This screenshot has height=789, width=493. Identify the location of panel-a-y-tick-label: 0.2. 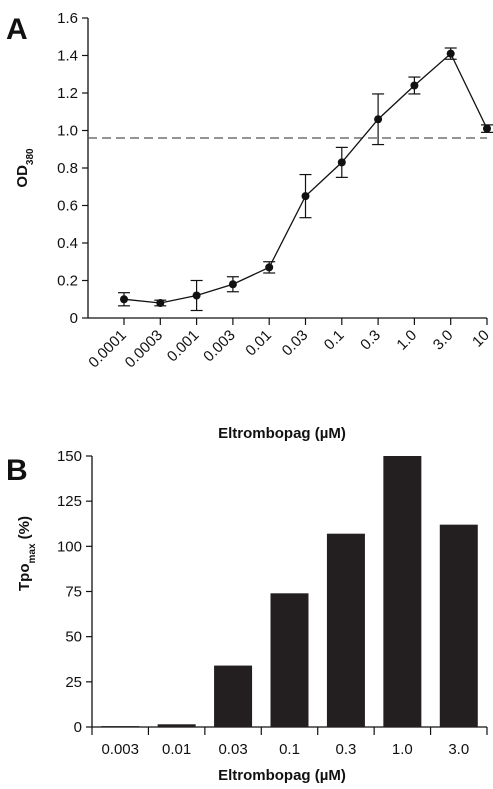
(67, 281).